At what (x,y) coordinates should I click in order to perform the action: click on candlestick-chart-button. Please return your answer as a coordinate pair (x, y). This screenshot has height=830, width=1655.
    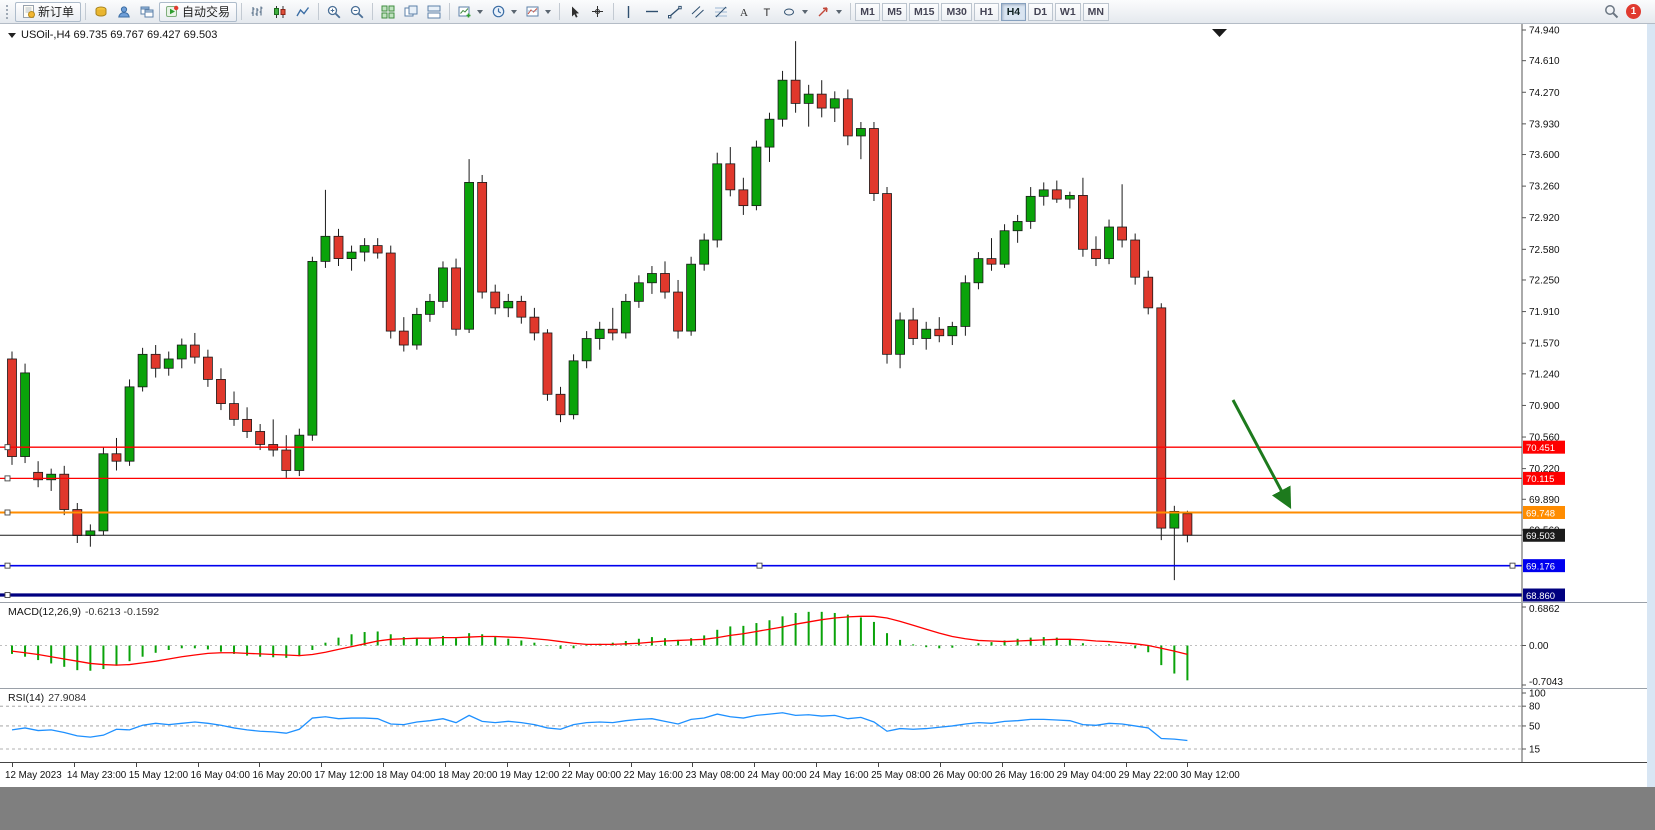
    Looking at the image, I should click on (280, 12).